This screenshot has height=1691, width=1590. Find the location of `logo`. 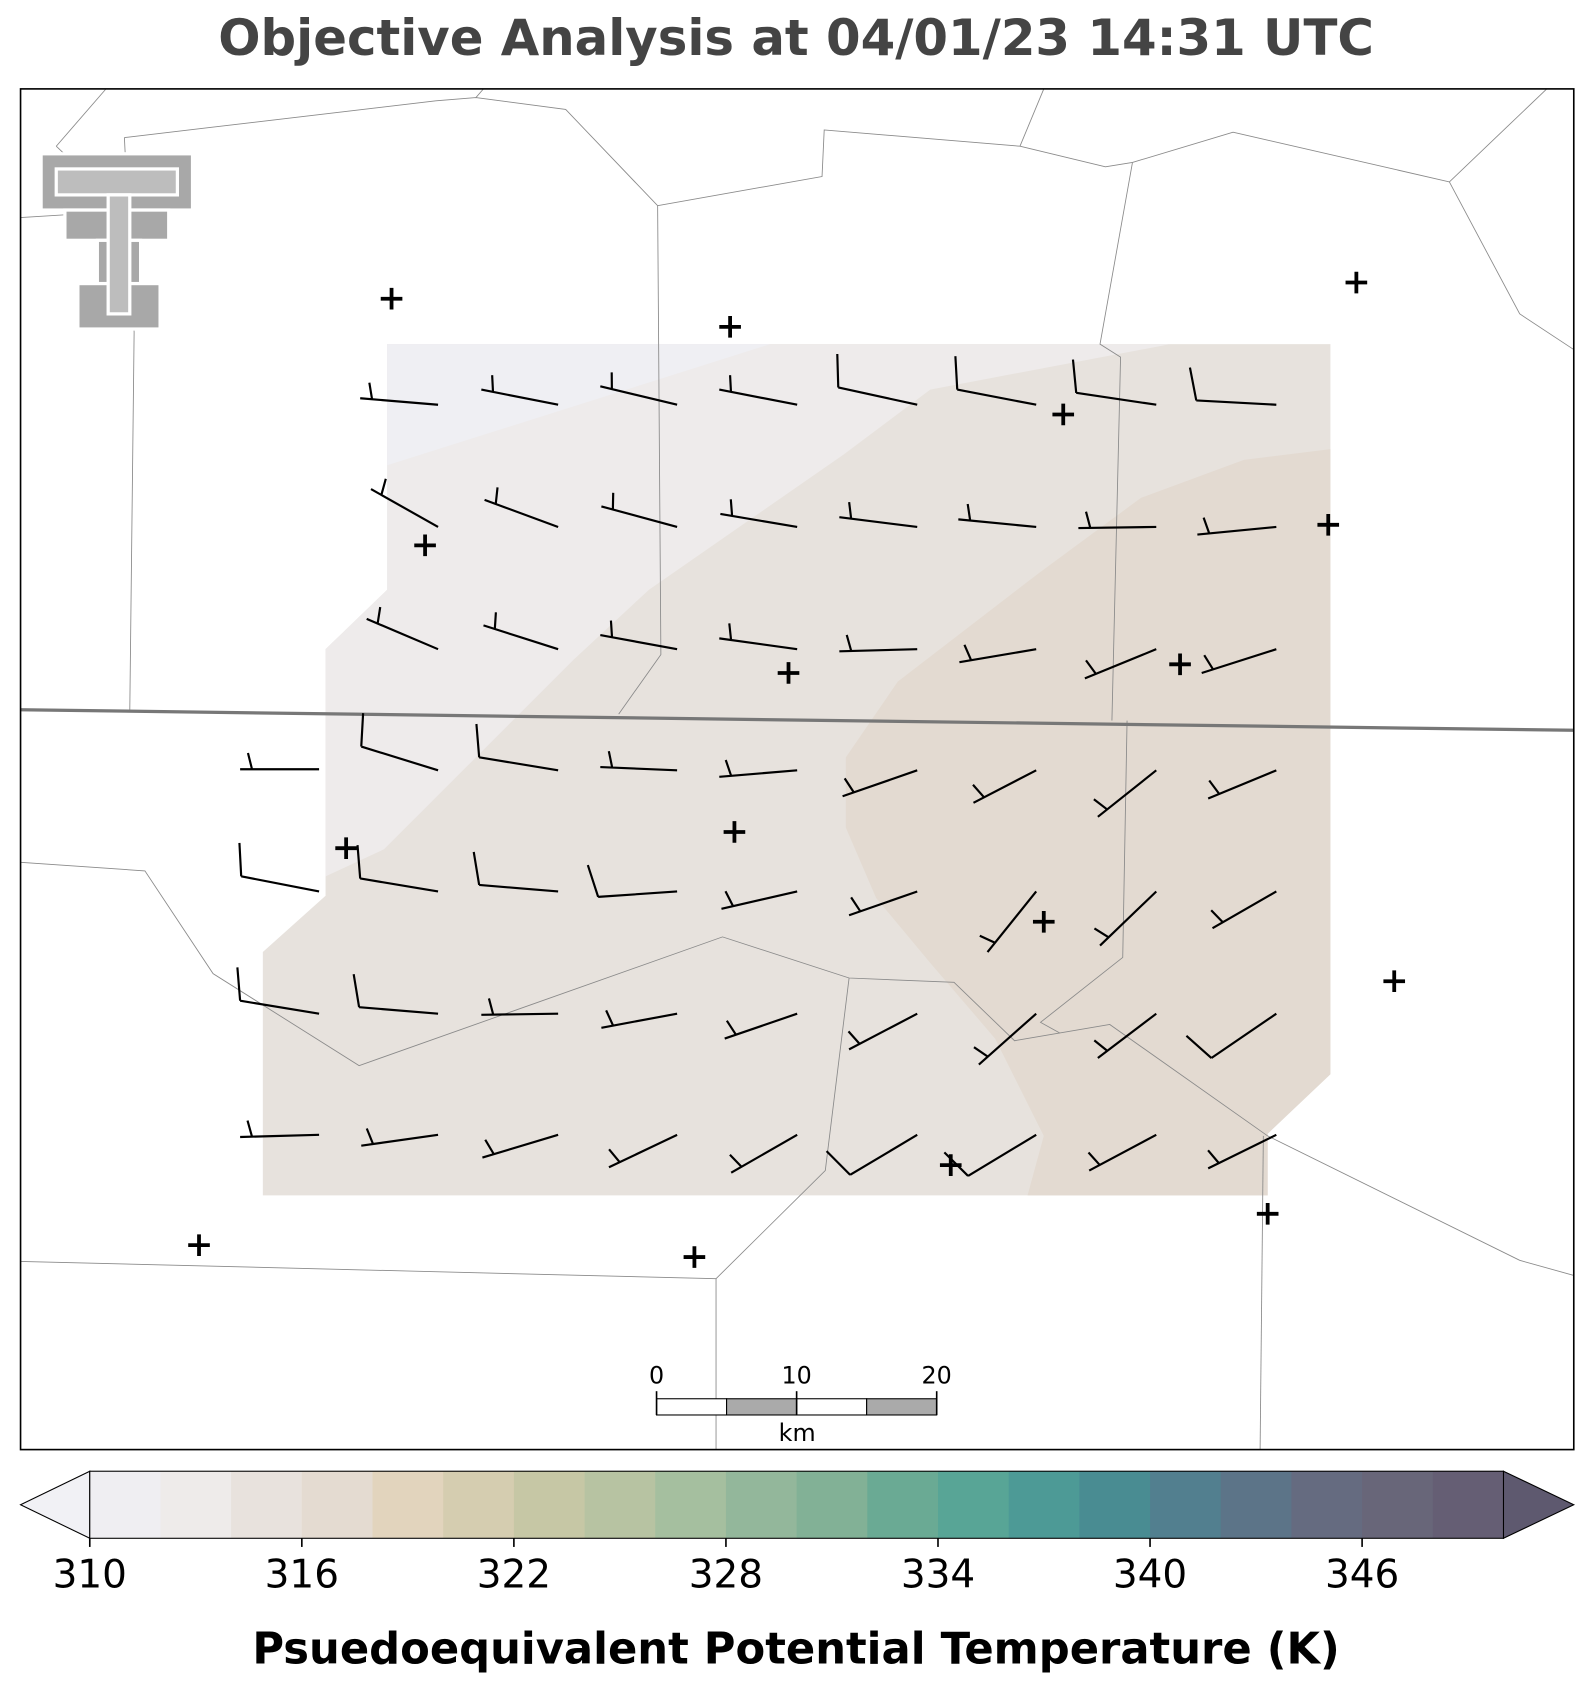

logo is located at coordinates (117, 241).